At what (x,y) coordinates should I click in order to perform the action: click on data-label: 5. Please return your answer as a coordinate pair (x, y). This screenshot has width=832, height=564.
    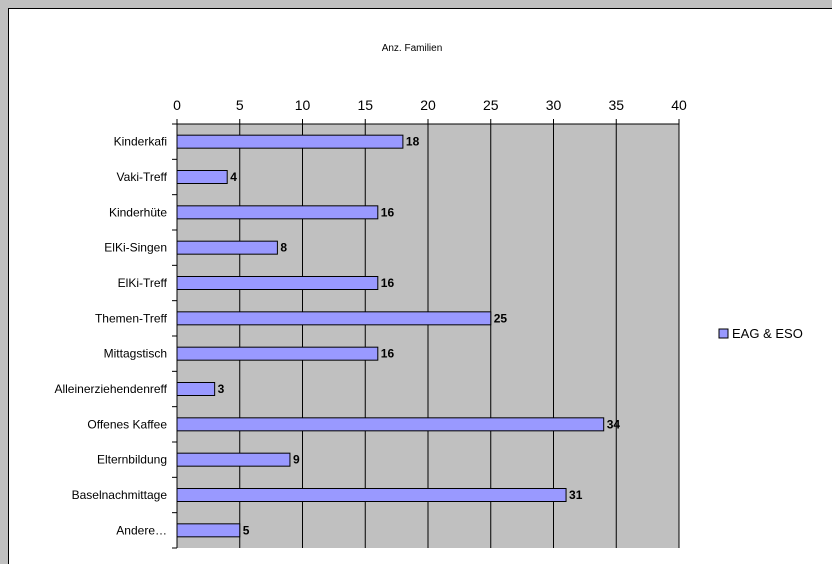
    Looking at the image, I should click on (246, 530).